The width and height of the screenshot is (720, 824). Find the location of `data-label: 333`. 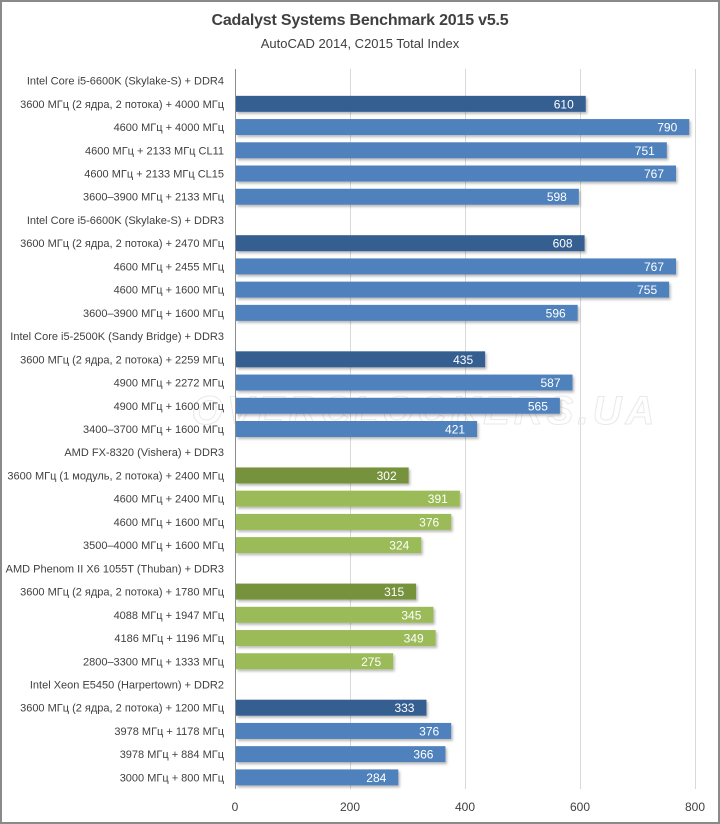

data-label: 333 is located at coordinates (404, 708).